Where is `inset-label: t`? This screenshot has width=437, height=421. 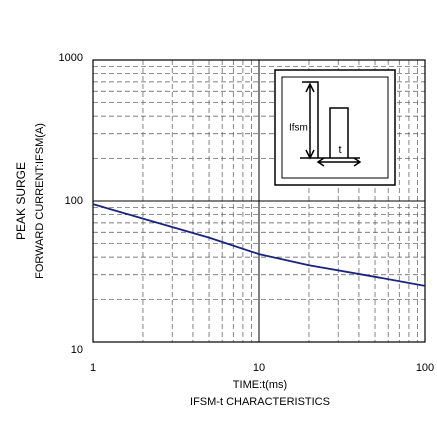
inset-label: t is located at coordinates (339, 150).